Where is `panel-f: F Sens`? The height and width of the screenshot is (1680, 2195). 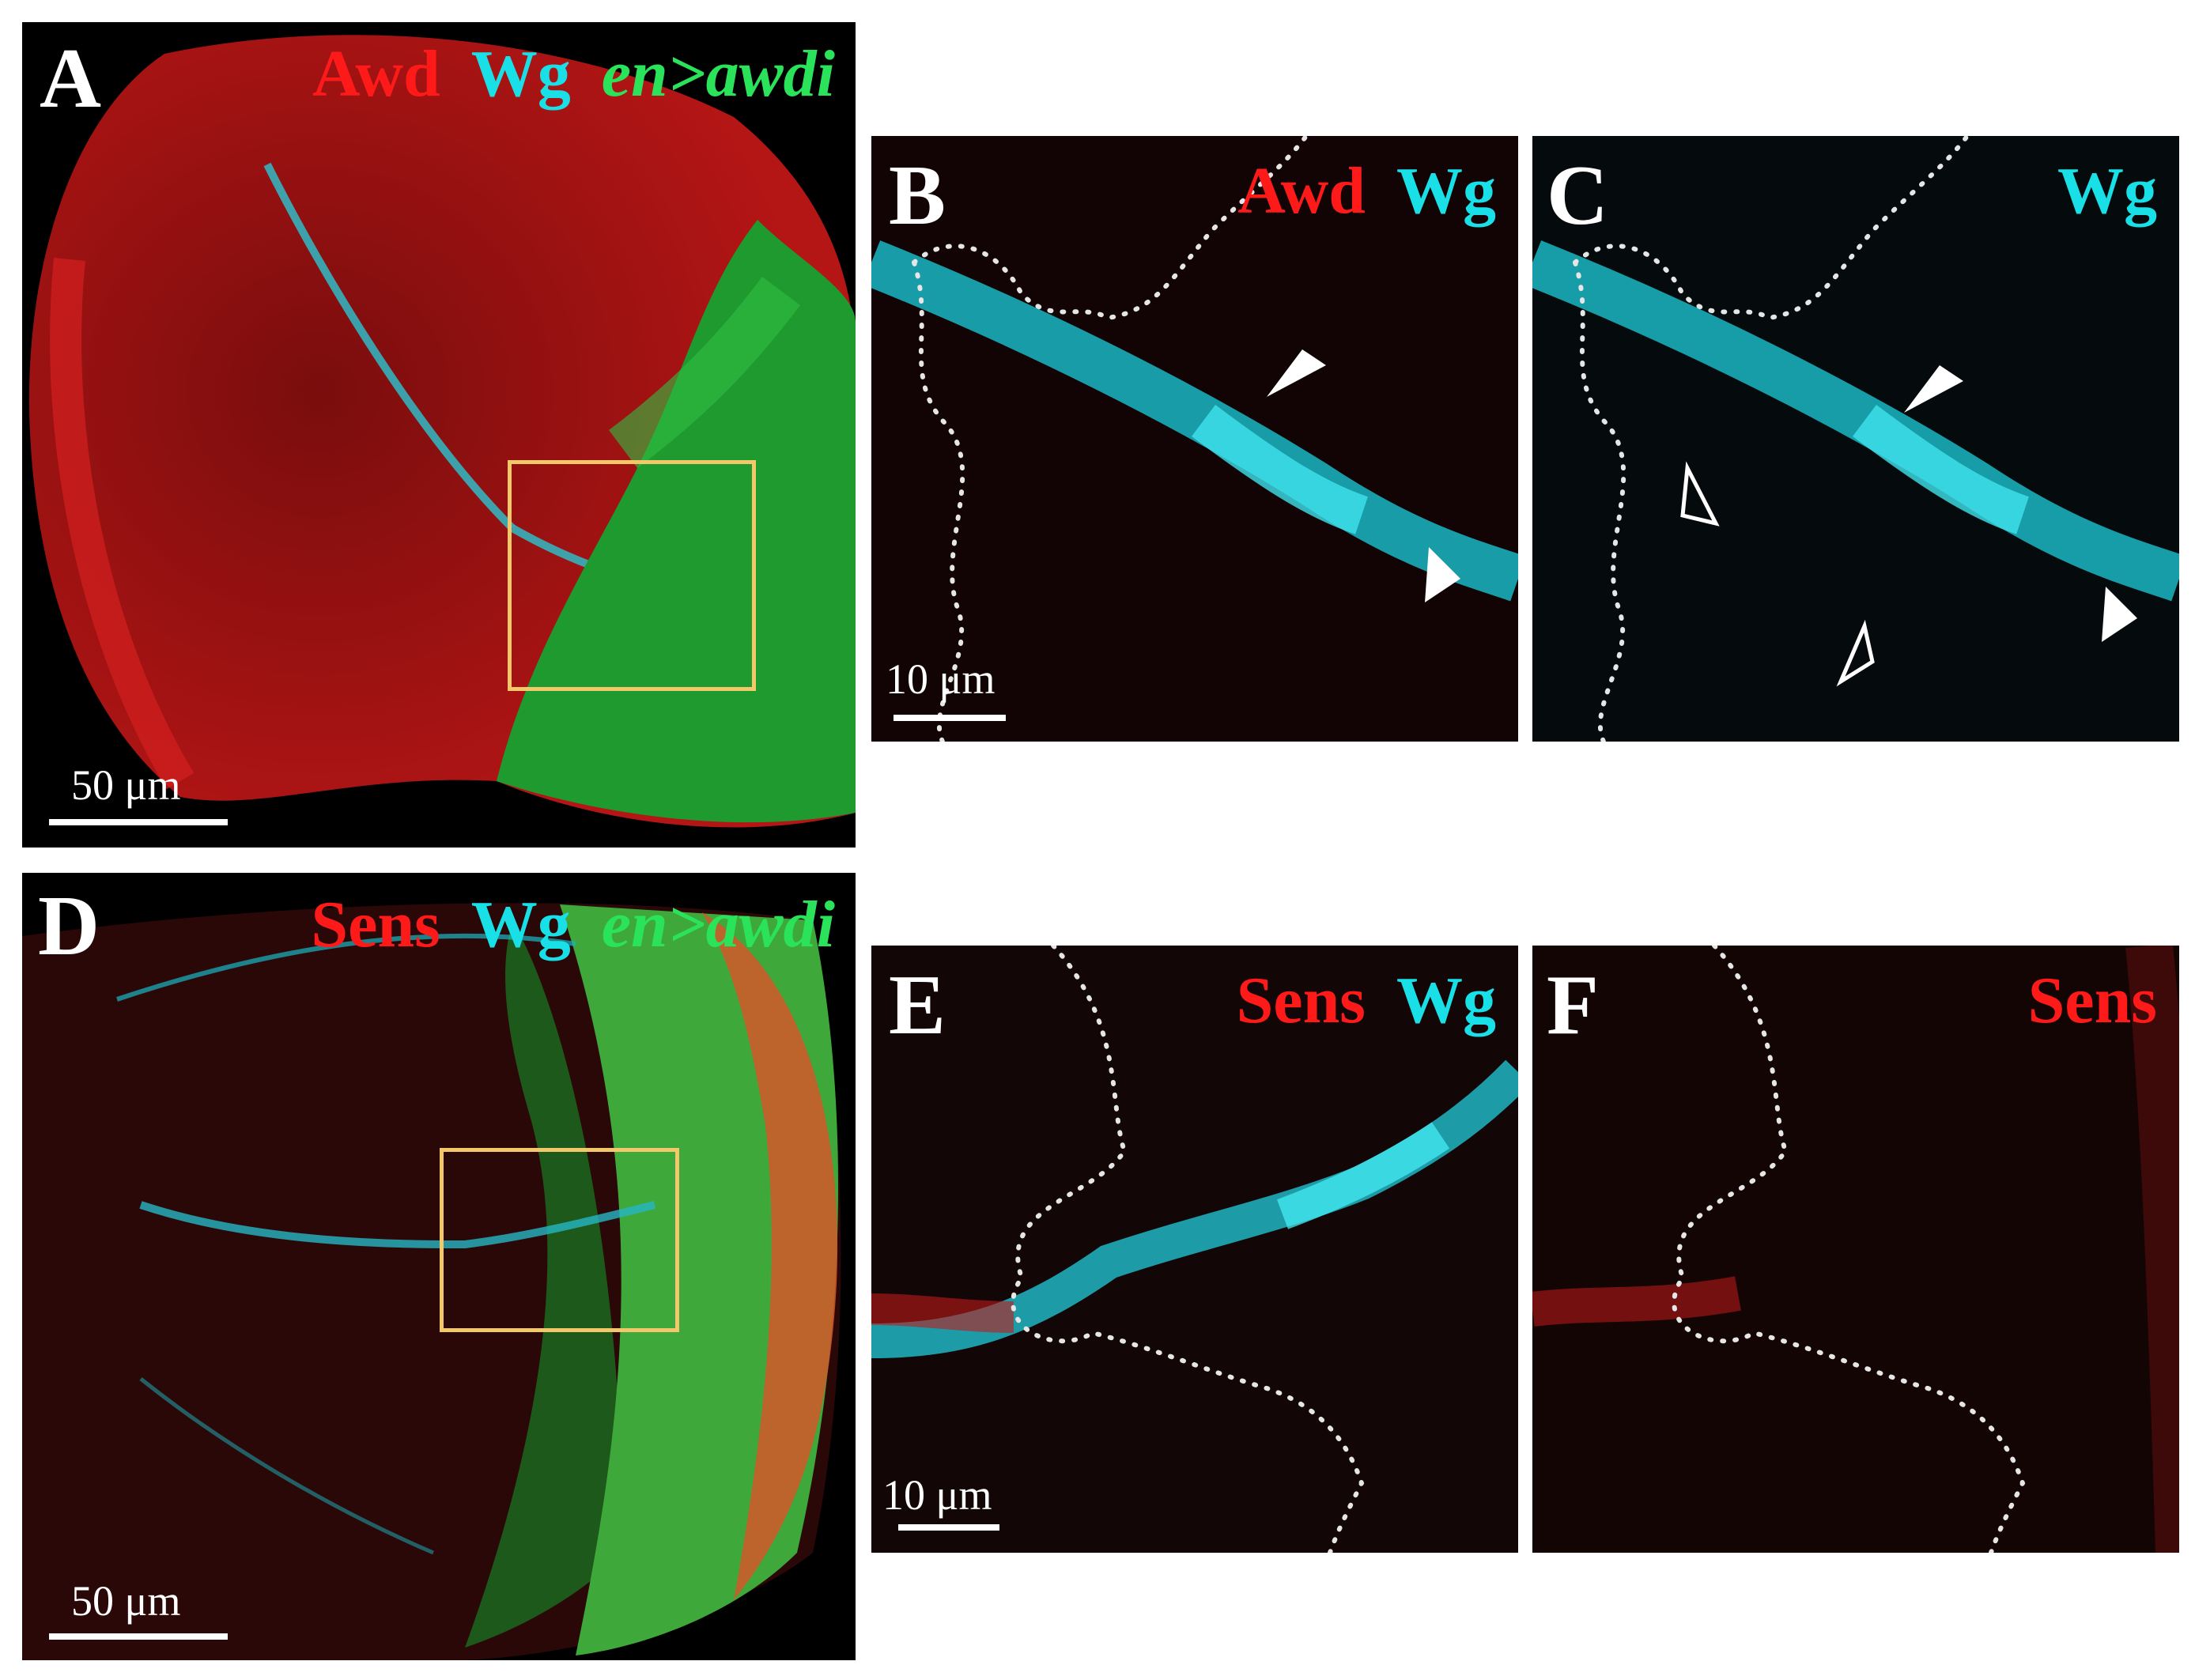 panel-f: F Sens is located at coordinates (1855, 1249).